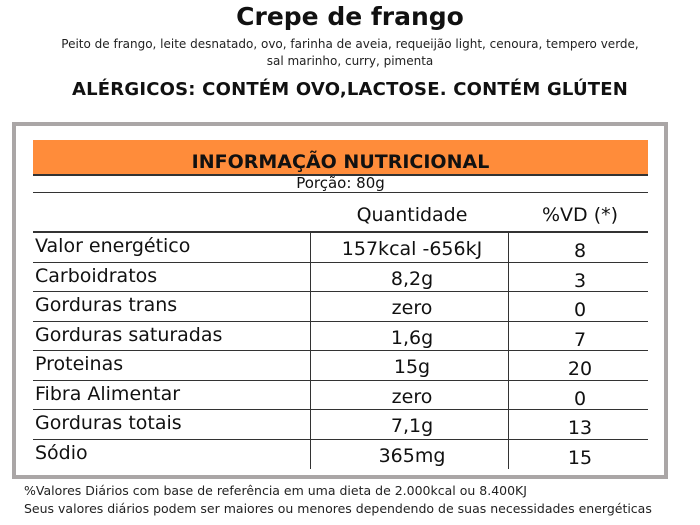 The width and height of the screenshot is (700, 525). What do you see at coordinates (108, 423) in the screenshot?
I see `nutrient-name: Gorduras totais` at bounding box center [108, 423].